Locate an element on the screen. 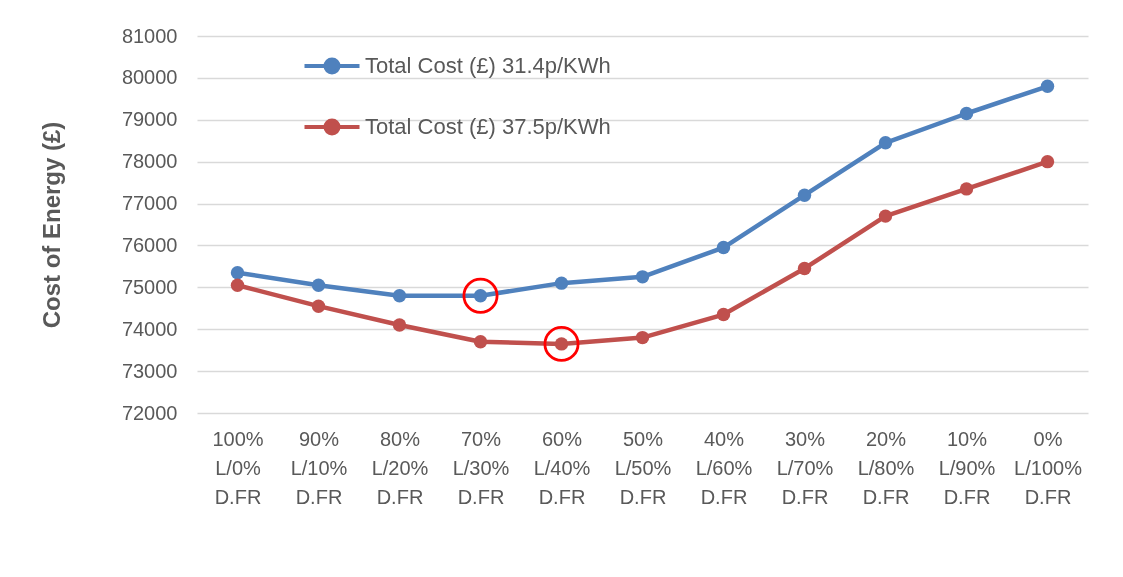  y-tick-label: 79000 is located at coordinates (149, 119).